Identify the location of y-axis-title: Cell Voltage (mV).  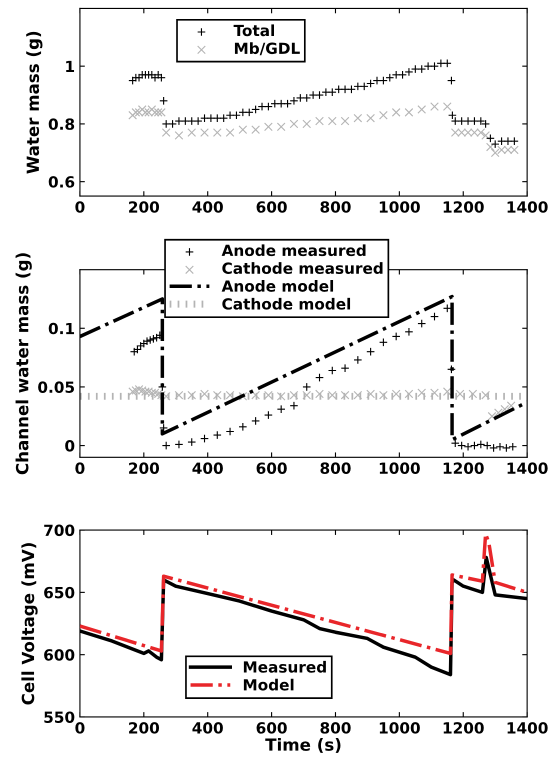
(29, 624).